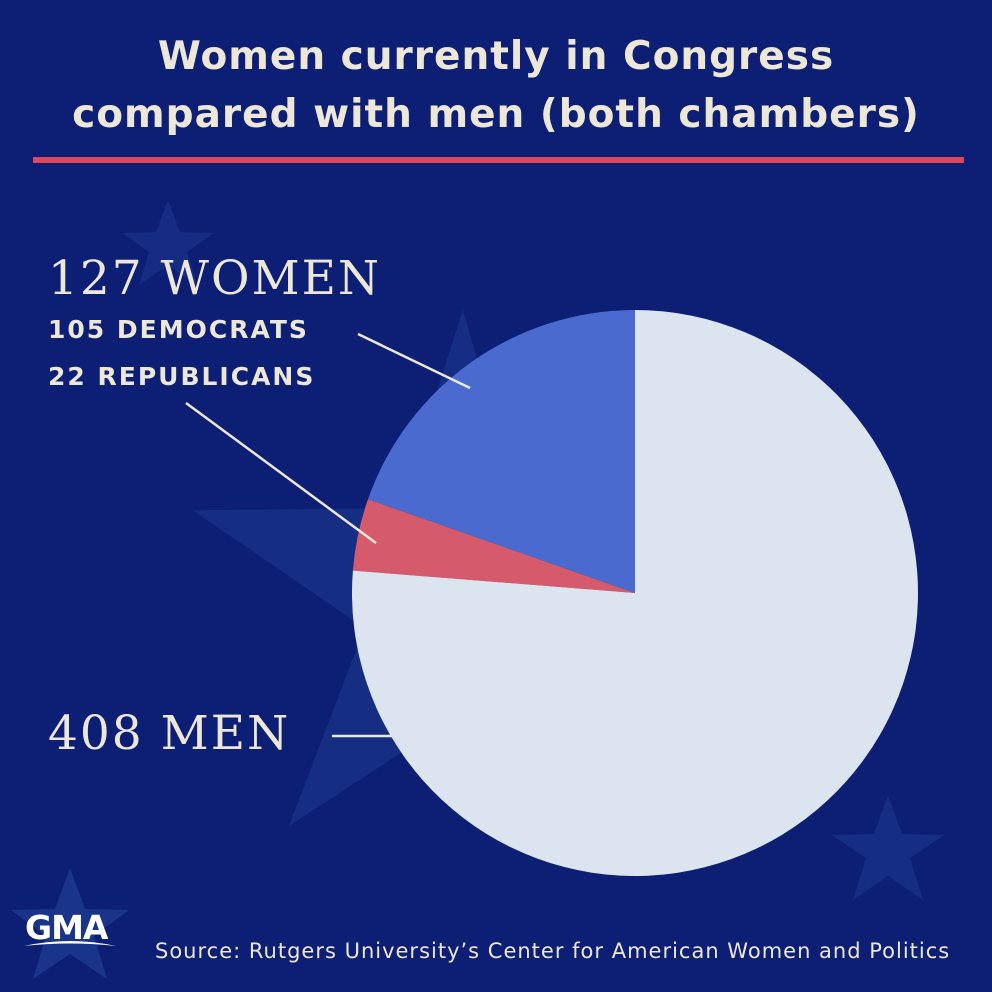  Describe the element at coordinates (496, 56) in the screenshot. I see `chart-title-line-1: Women currently in Congress` at that location.